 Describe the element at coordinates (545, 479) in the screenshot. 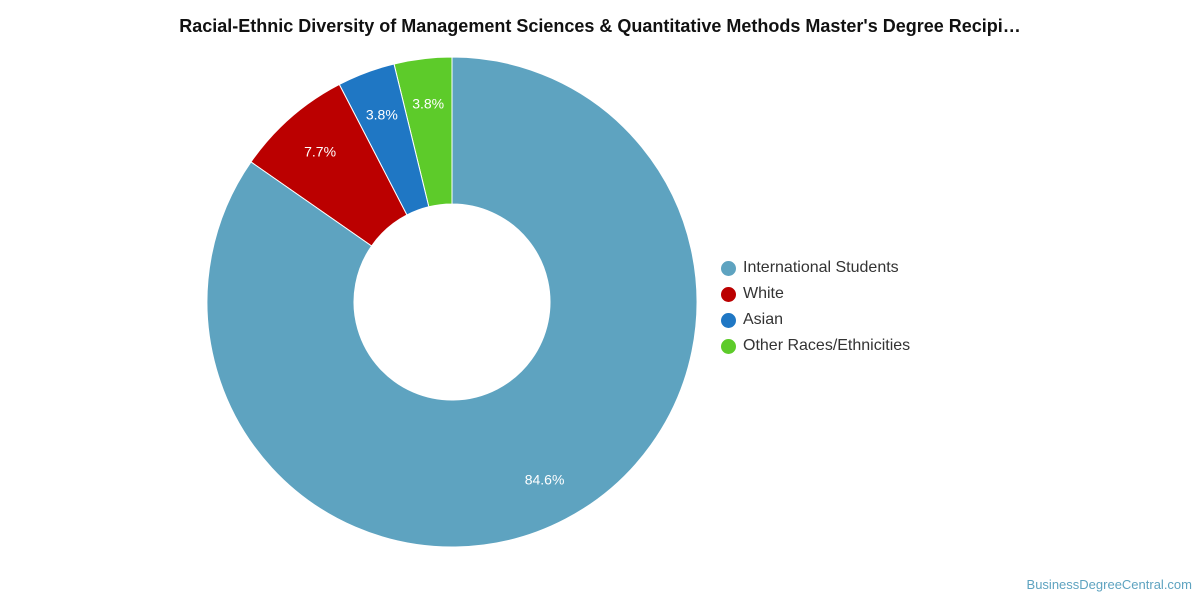

I see `data-label-international-students: 84.6%` at that location.